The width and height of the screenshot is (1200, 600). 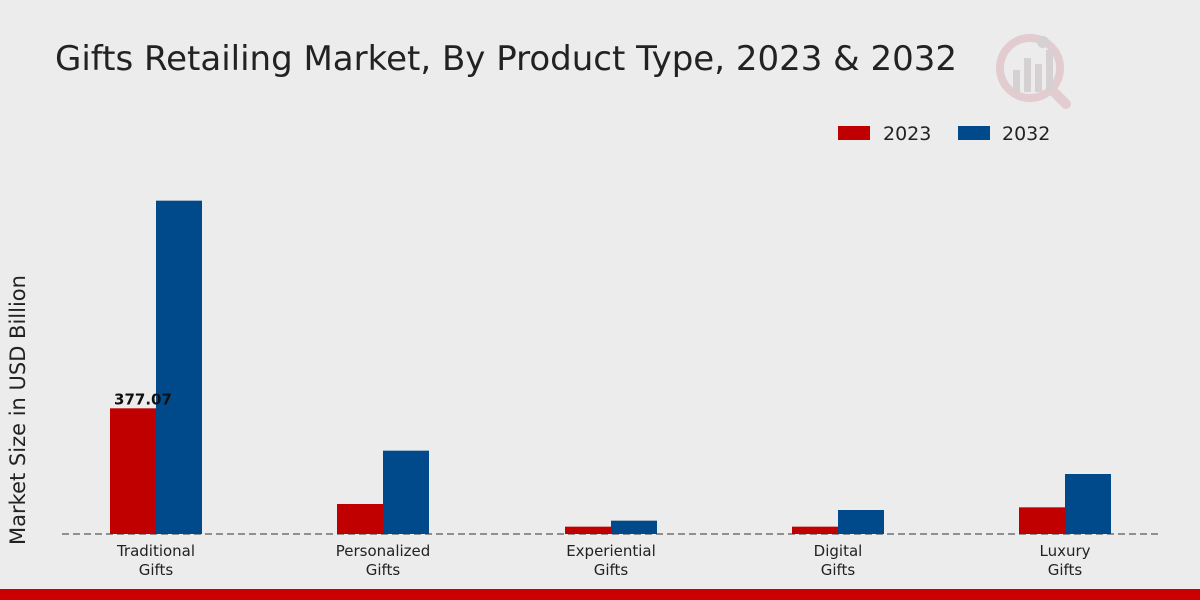 What do you see at coordinates (1033, 71) in the screenshot?
I see `analytics-logo-icon` at bounding box center [1033, 71].